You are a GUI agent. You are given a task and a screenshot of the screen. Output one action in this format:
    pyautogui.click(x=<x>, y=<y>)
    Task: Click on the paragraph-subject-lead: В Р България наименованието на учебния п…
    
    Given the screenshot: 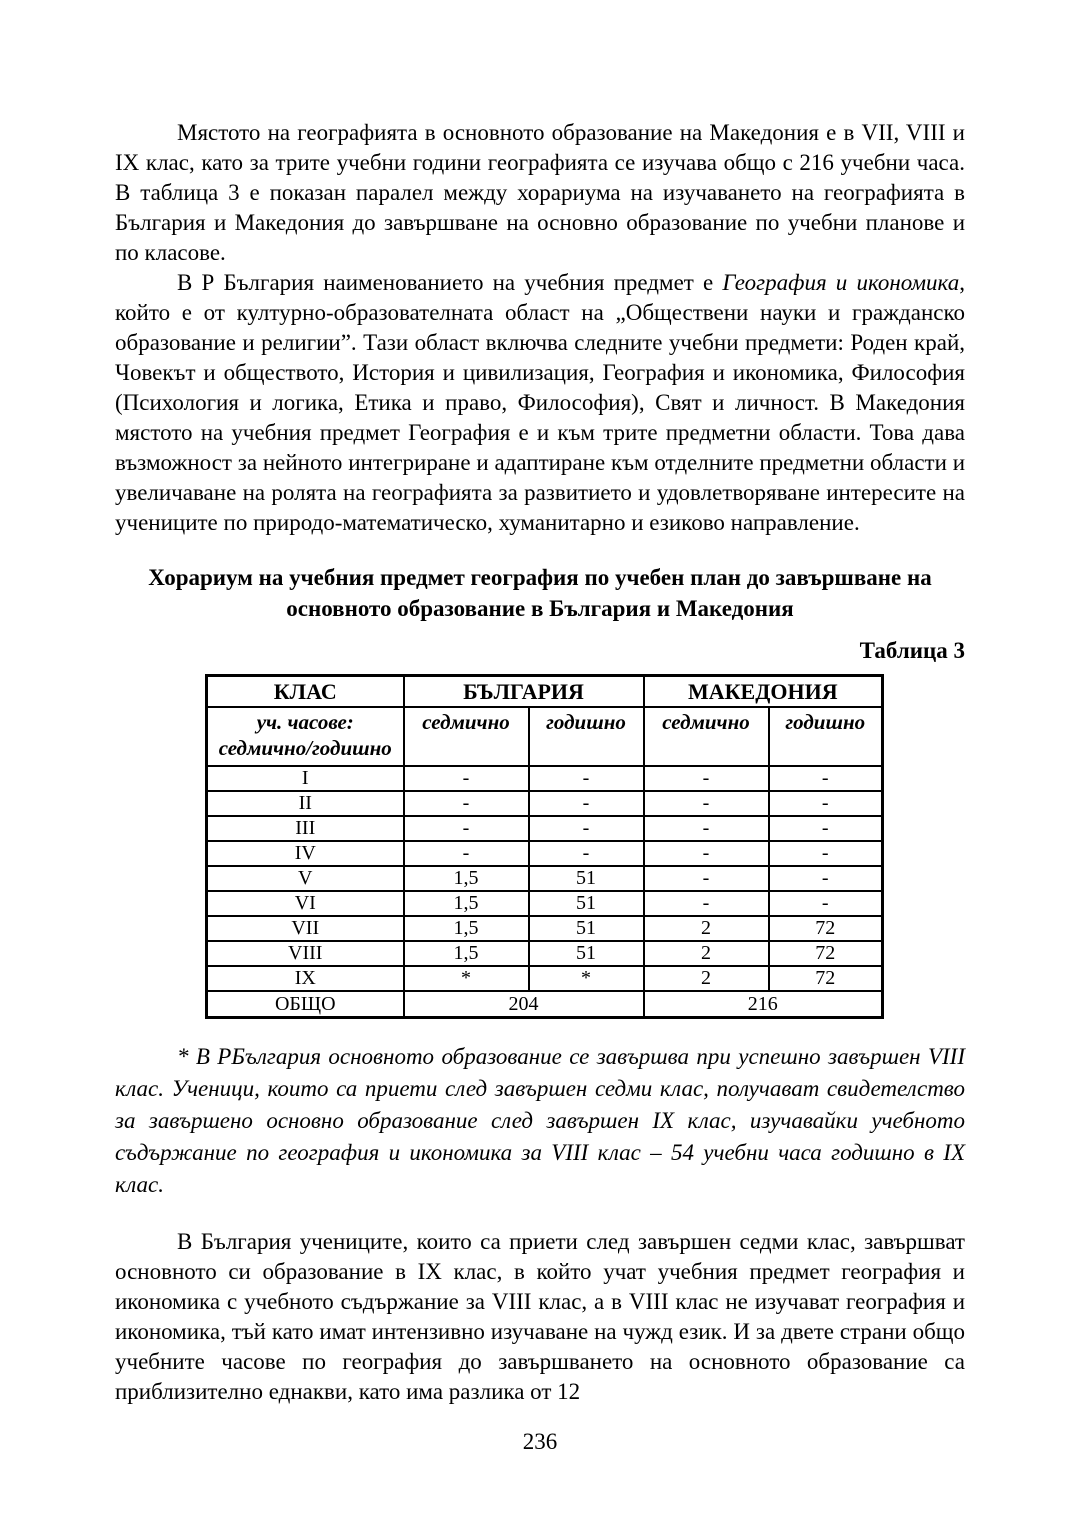 What is the action you would take?
    pyautogui.click(x=450, y=282)
    